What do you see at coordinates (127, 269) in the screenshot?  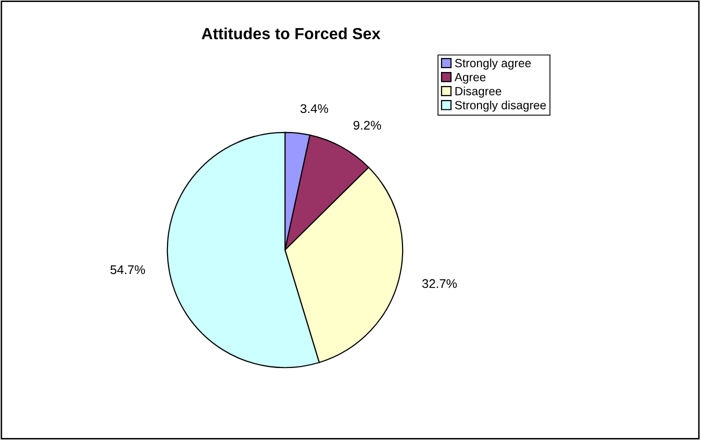 I see `data-label: 54.7%` at bounding box center [127, 269].